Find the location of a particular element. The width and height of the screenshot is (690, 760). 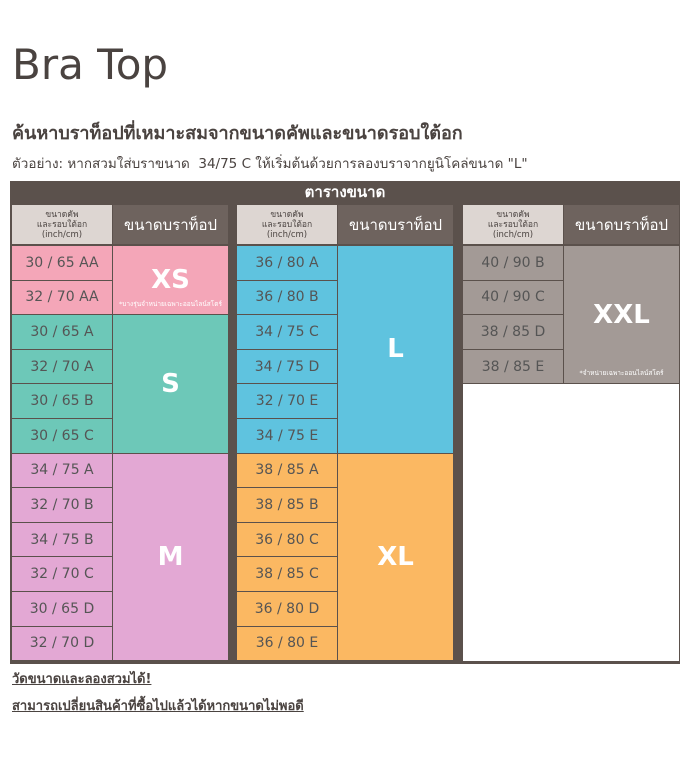

size-label: S is located at coordinates (170, 383).